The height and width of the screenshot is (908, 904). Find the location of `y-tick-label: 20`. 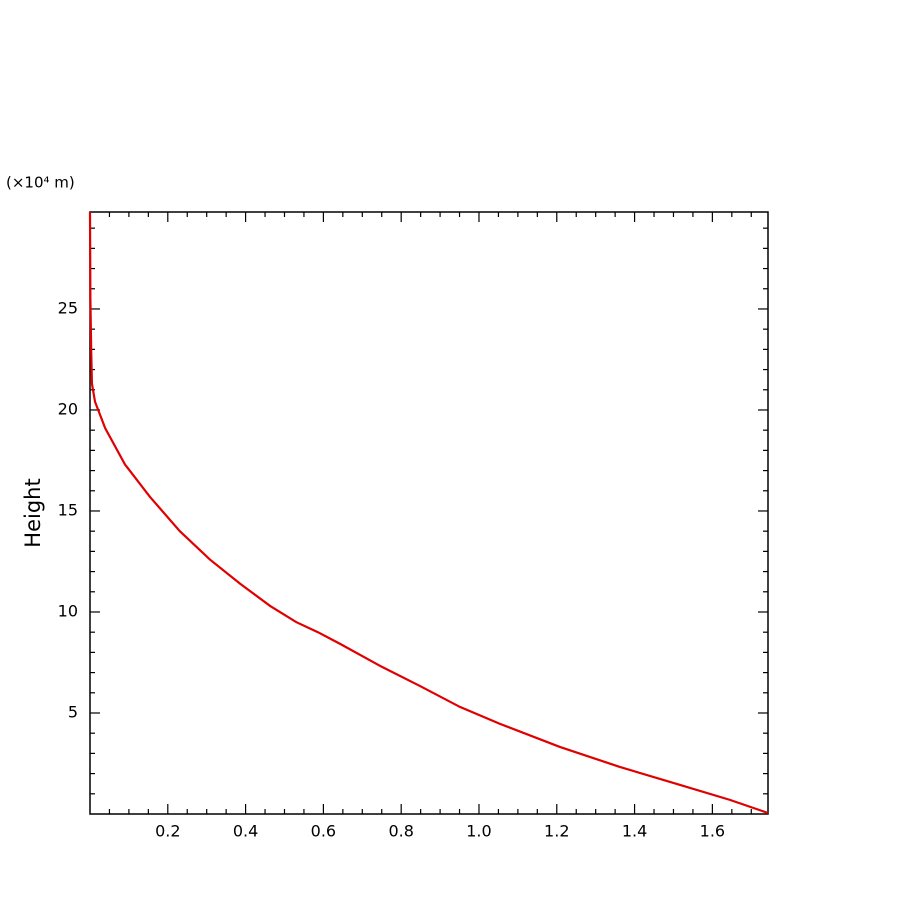

y-tick-label: 20 is located at coordinates (68, 408).